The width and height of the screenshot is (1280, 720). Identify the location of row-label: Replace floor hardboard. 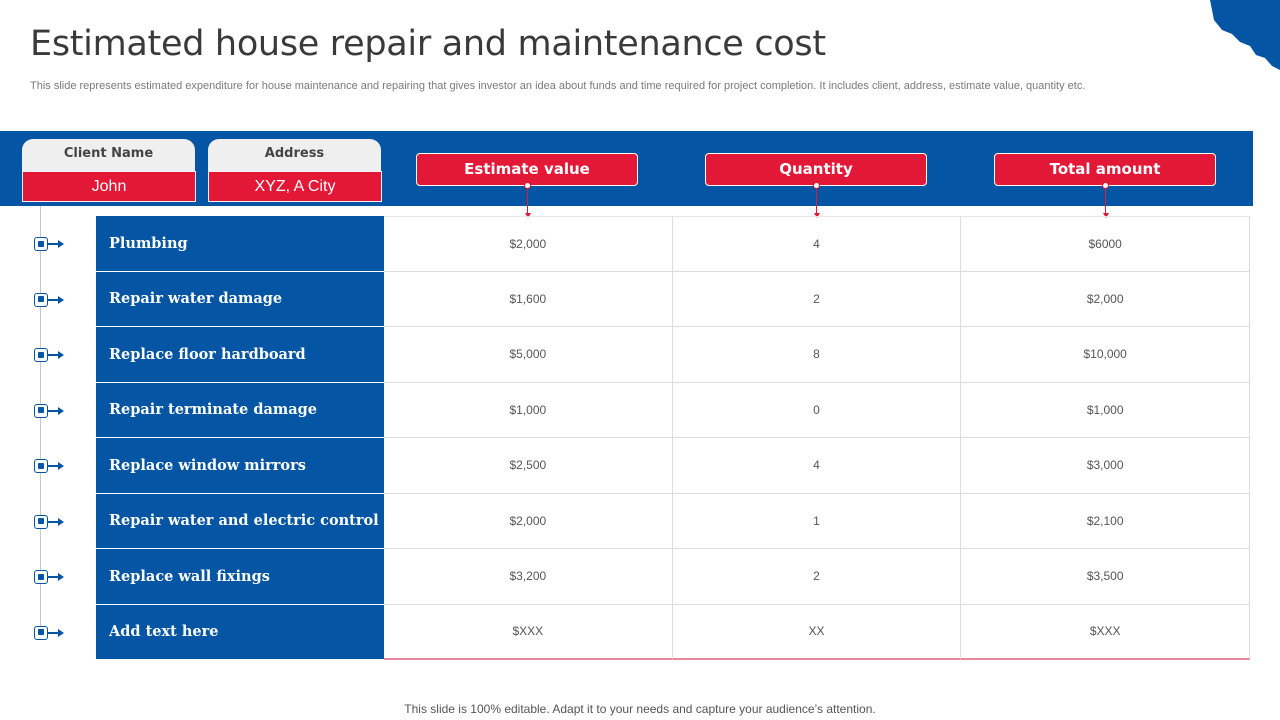
(240, 355).